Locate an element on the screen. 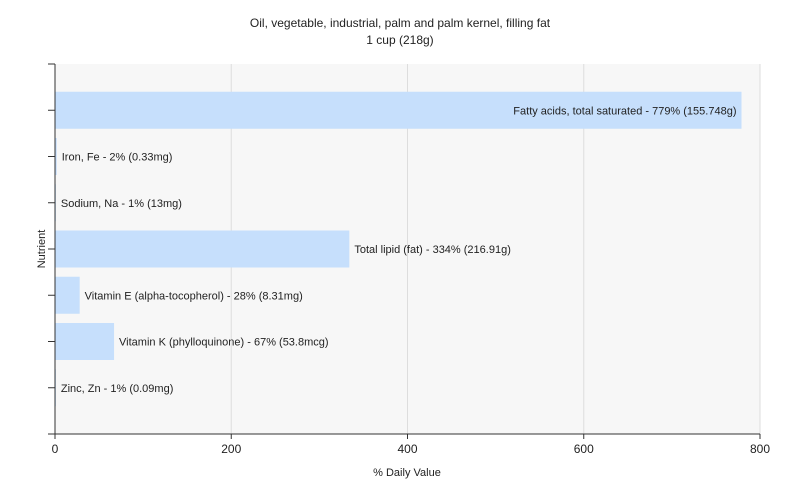 The width and height of the screenshot is (800, 500). chart-subtitle: 1 cup (218g) is located at coordinates (399, 40).